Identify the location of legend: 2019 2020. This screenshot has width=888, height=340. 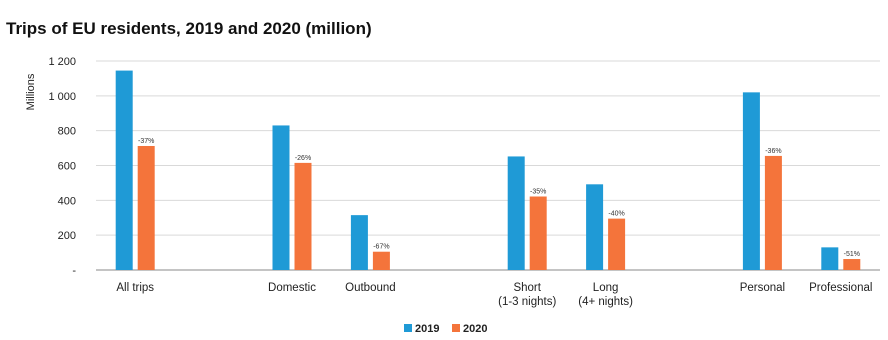
(445, 329).